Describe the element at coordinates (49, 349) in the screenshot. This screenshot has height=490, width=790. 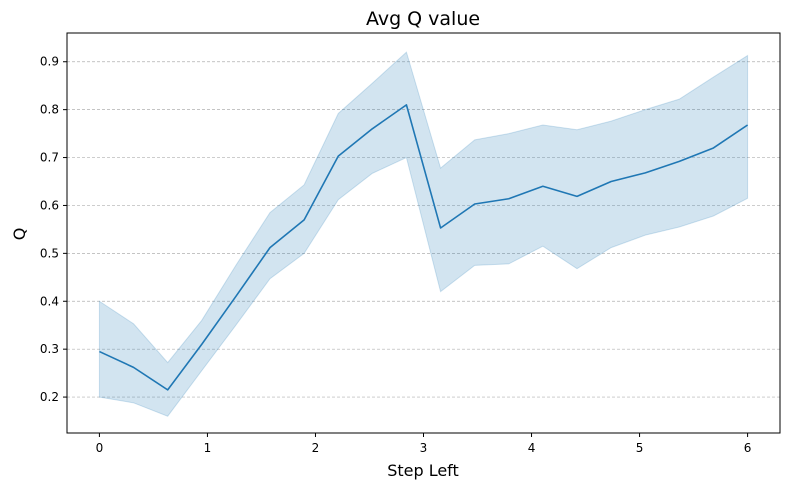
I see `y-tick-label: 0.3` at that location.